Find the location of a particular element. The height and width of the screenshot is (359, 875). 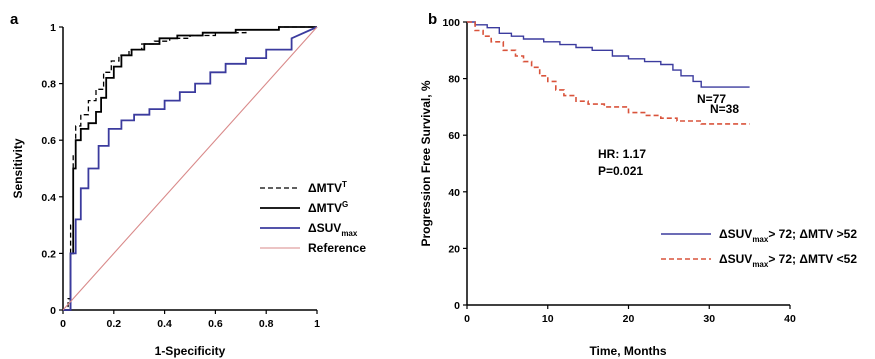

panel-a-legend-label-3: Reference is located at coordinates (337, 248).